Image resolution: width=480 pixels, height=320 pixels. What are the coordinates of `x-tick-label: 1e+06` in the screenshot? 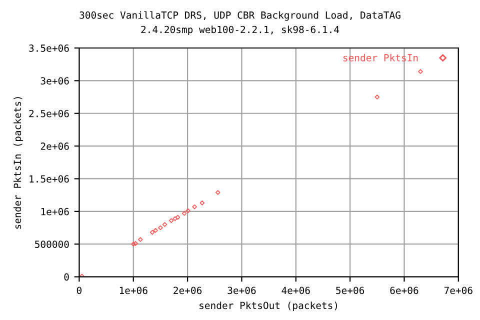 It's located at (134, 290).